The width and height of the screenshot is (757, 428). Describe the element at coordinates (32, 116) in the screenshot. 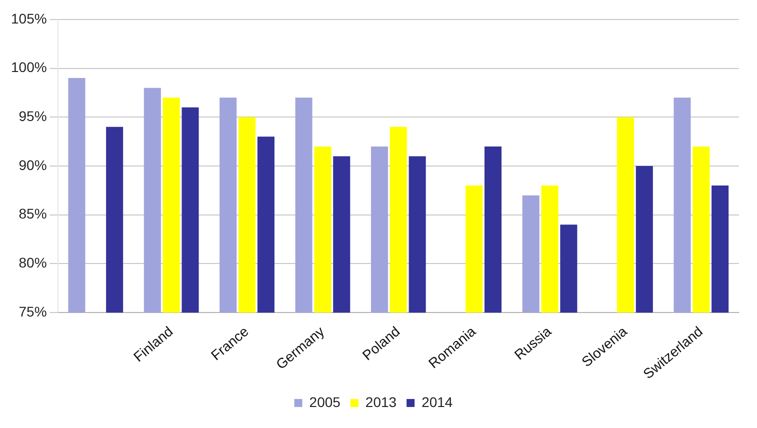

I see `y-tick-label: 95%` at that location.